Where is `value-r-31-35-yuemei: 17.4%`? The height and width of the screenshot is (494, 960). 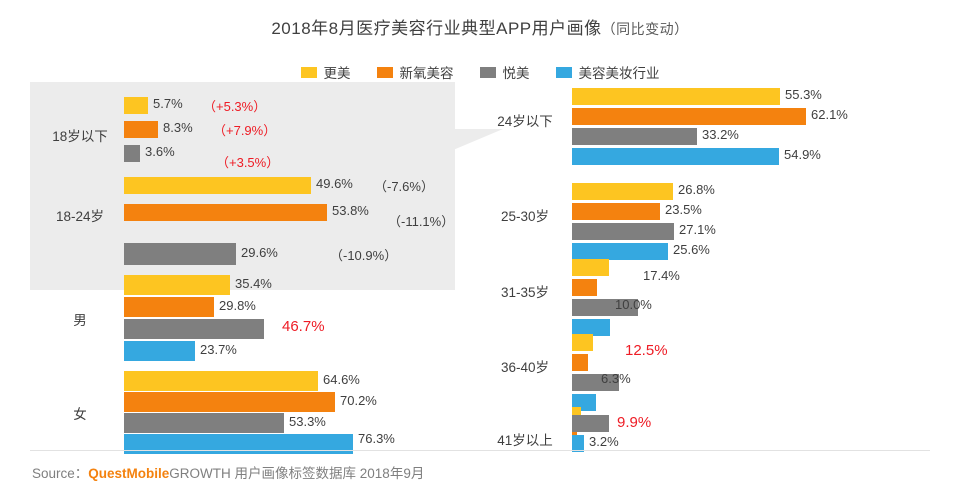 value-r-31-35-yuemei: 17.4% is located at coordinates (661, 275).